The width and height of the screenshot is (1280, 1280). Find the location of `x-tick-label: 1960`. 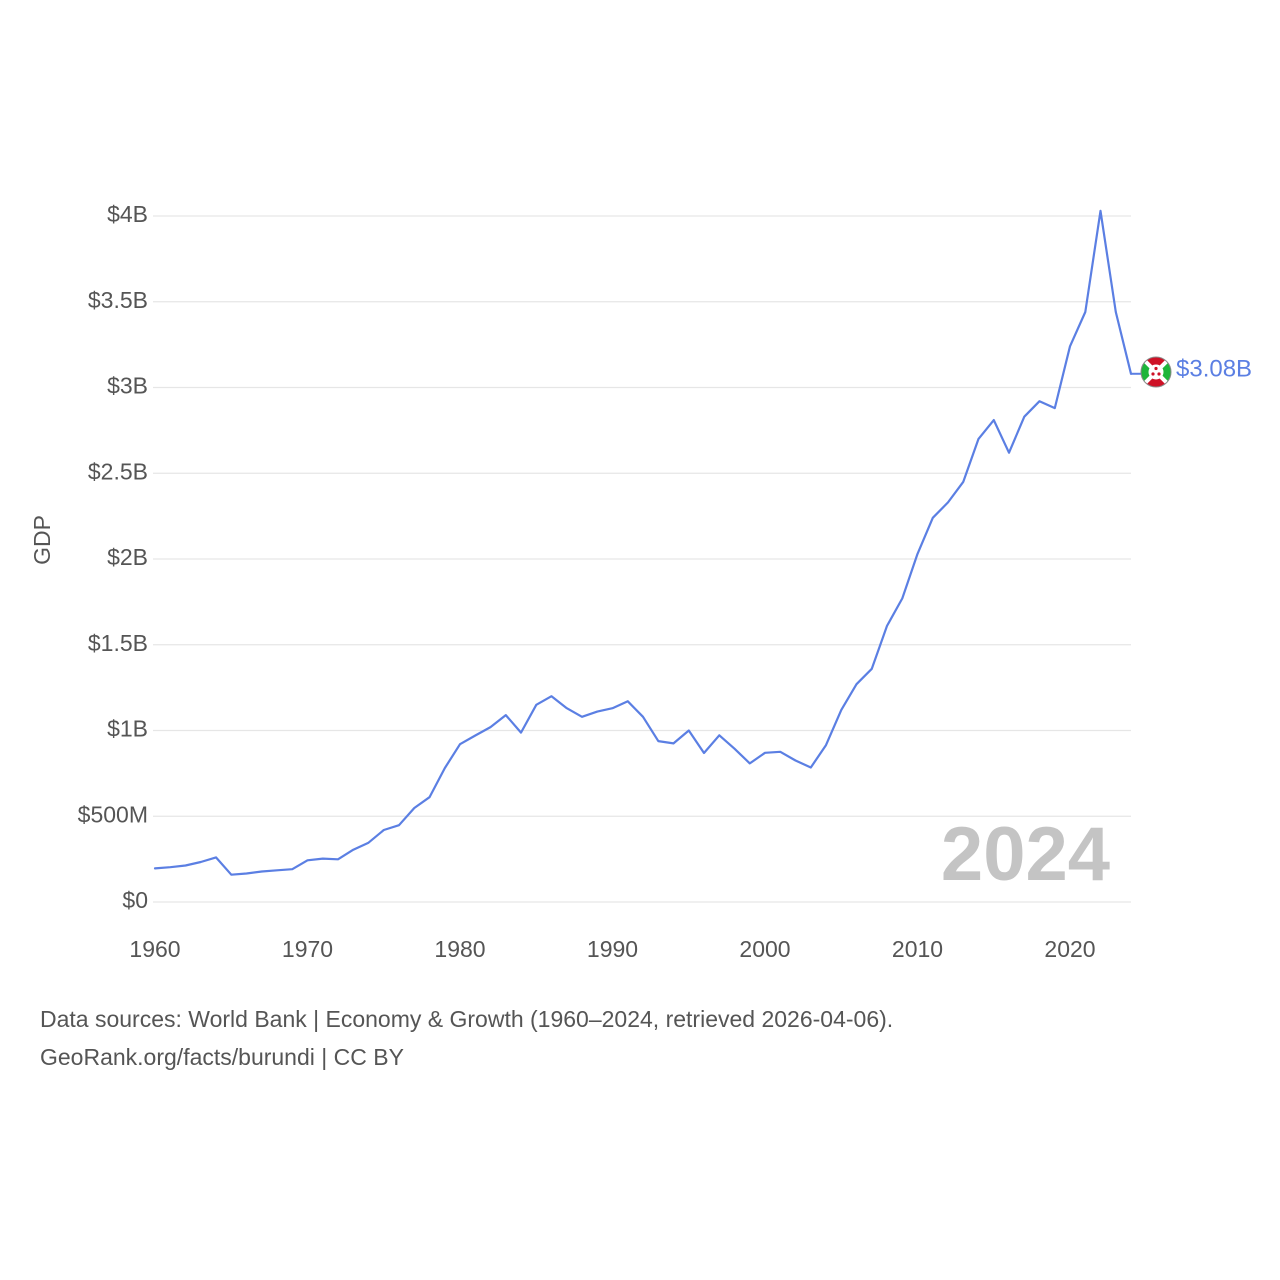

x-tick-label: 1960 is located at coordinates (154, 949).